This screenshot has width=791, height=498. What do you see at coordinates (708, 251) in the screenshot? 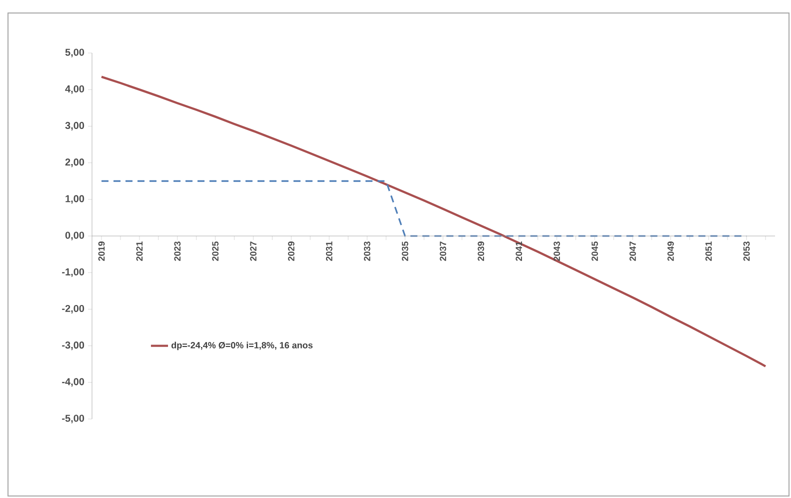
I see `x-tick-label: 2051` at bounding box center [708, 251].